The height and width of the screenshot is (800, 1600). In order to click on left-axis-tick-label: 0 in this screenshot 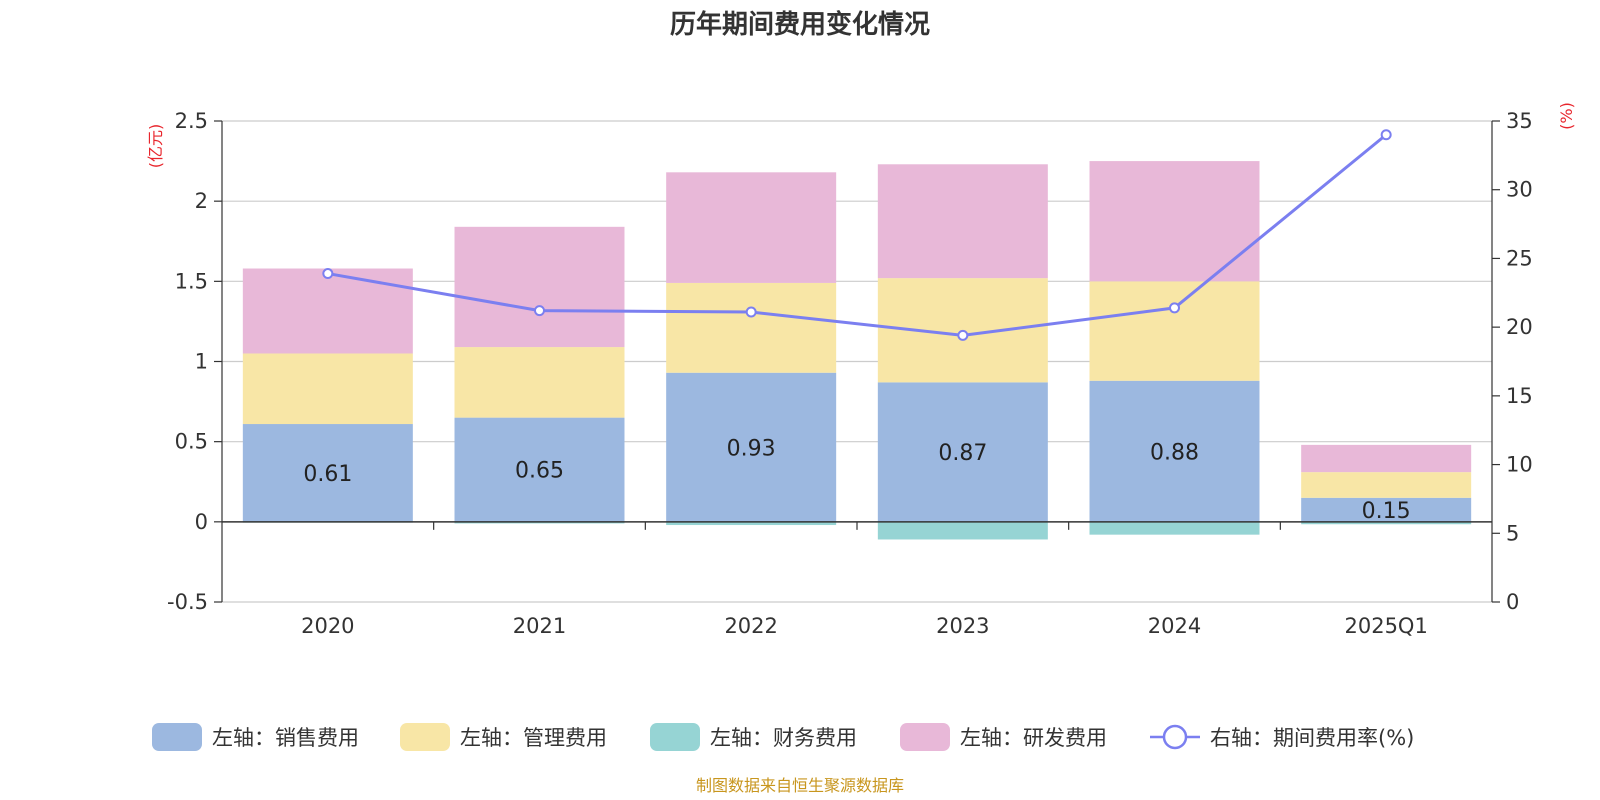, I will do `click(201, 522)`.